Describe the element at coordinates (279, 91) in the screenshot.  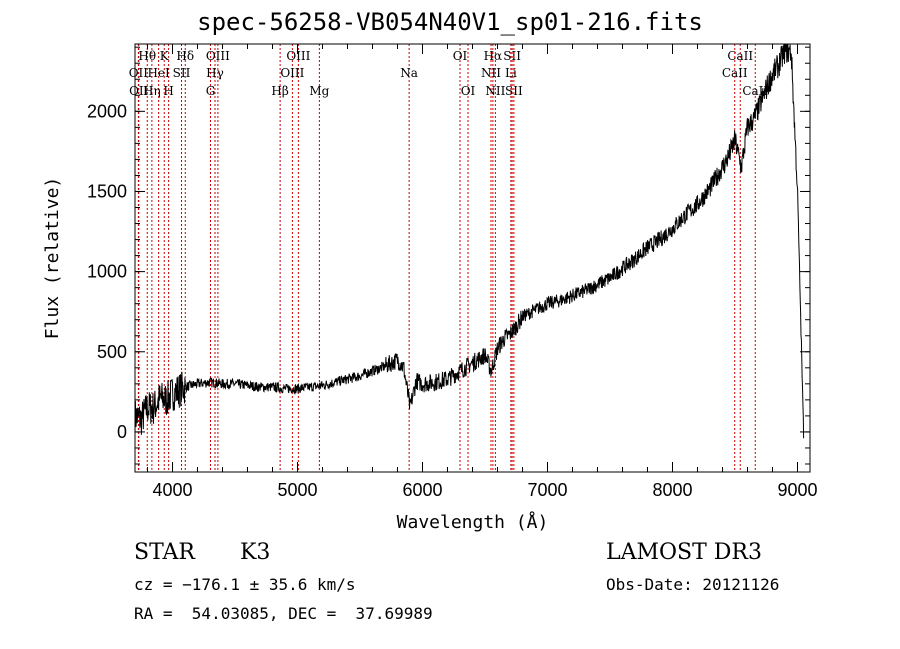
I see `line-label-22: Hβ` at that location.